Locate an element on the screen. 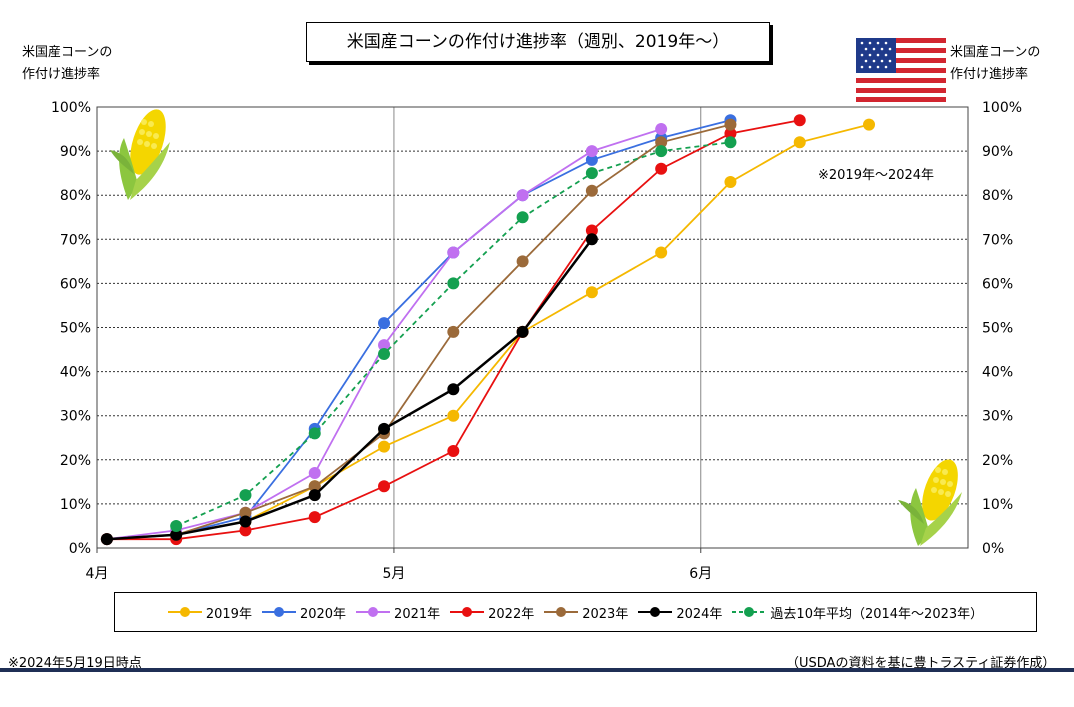 This screenshot has height=707, width=1074. legend-label: 2024年 is located at coordinates (699, 614).